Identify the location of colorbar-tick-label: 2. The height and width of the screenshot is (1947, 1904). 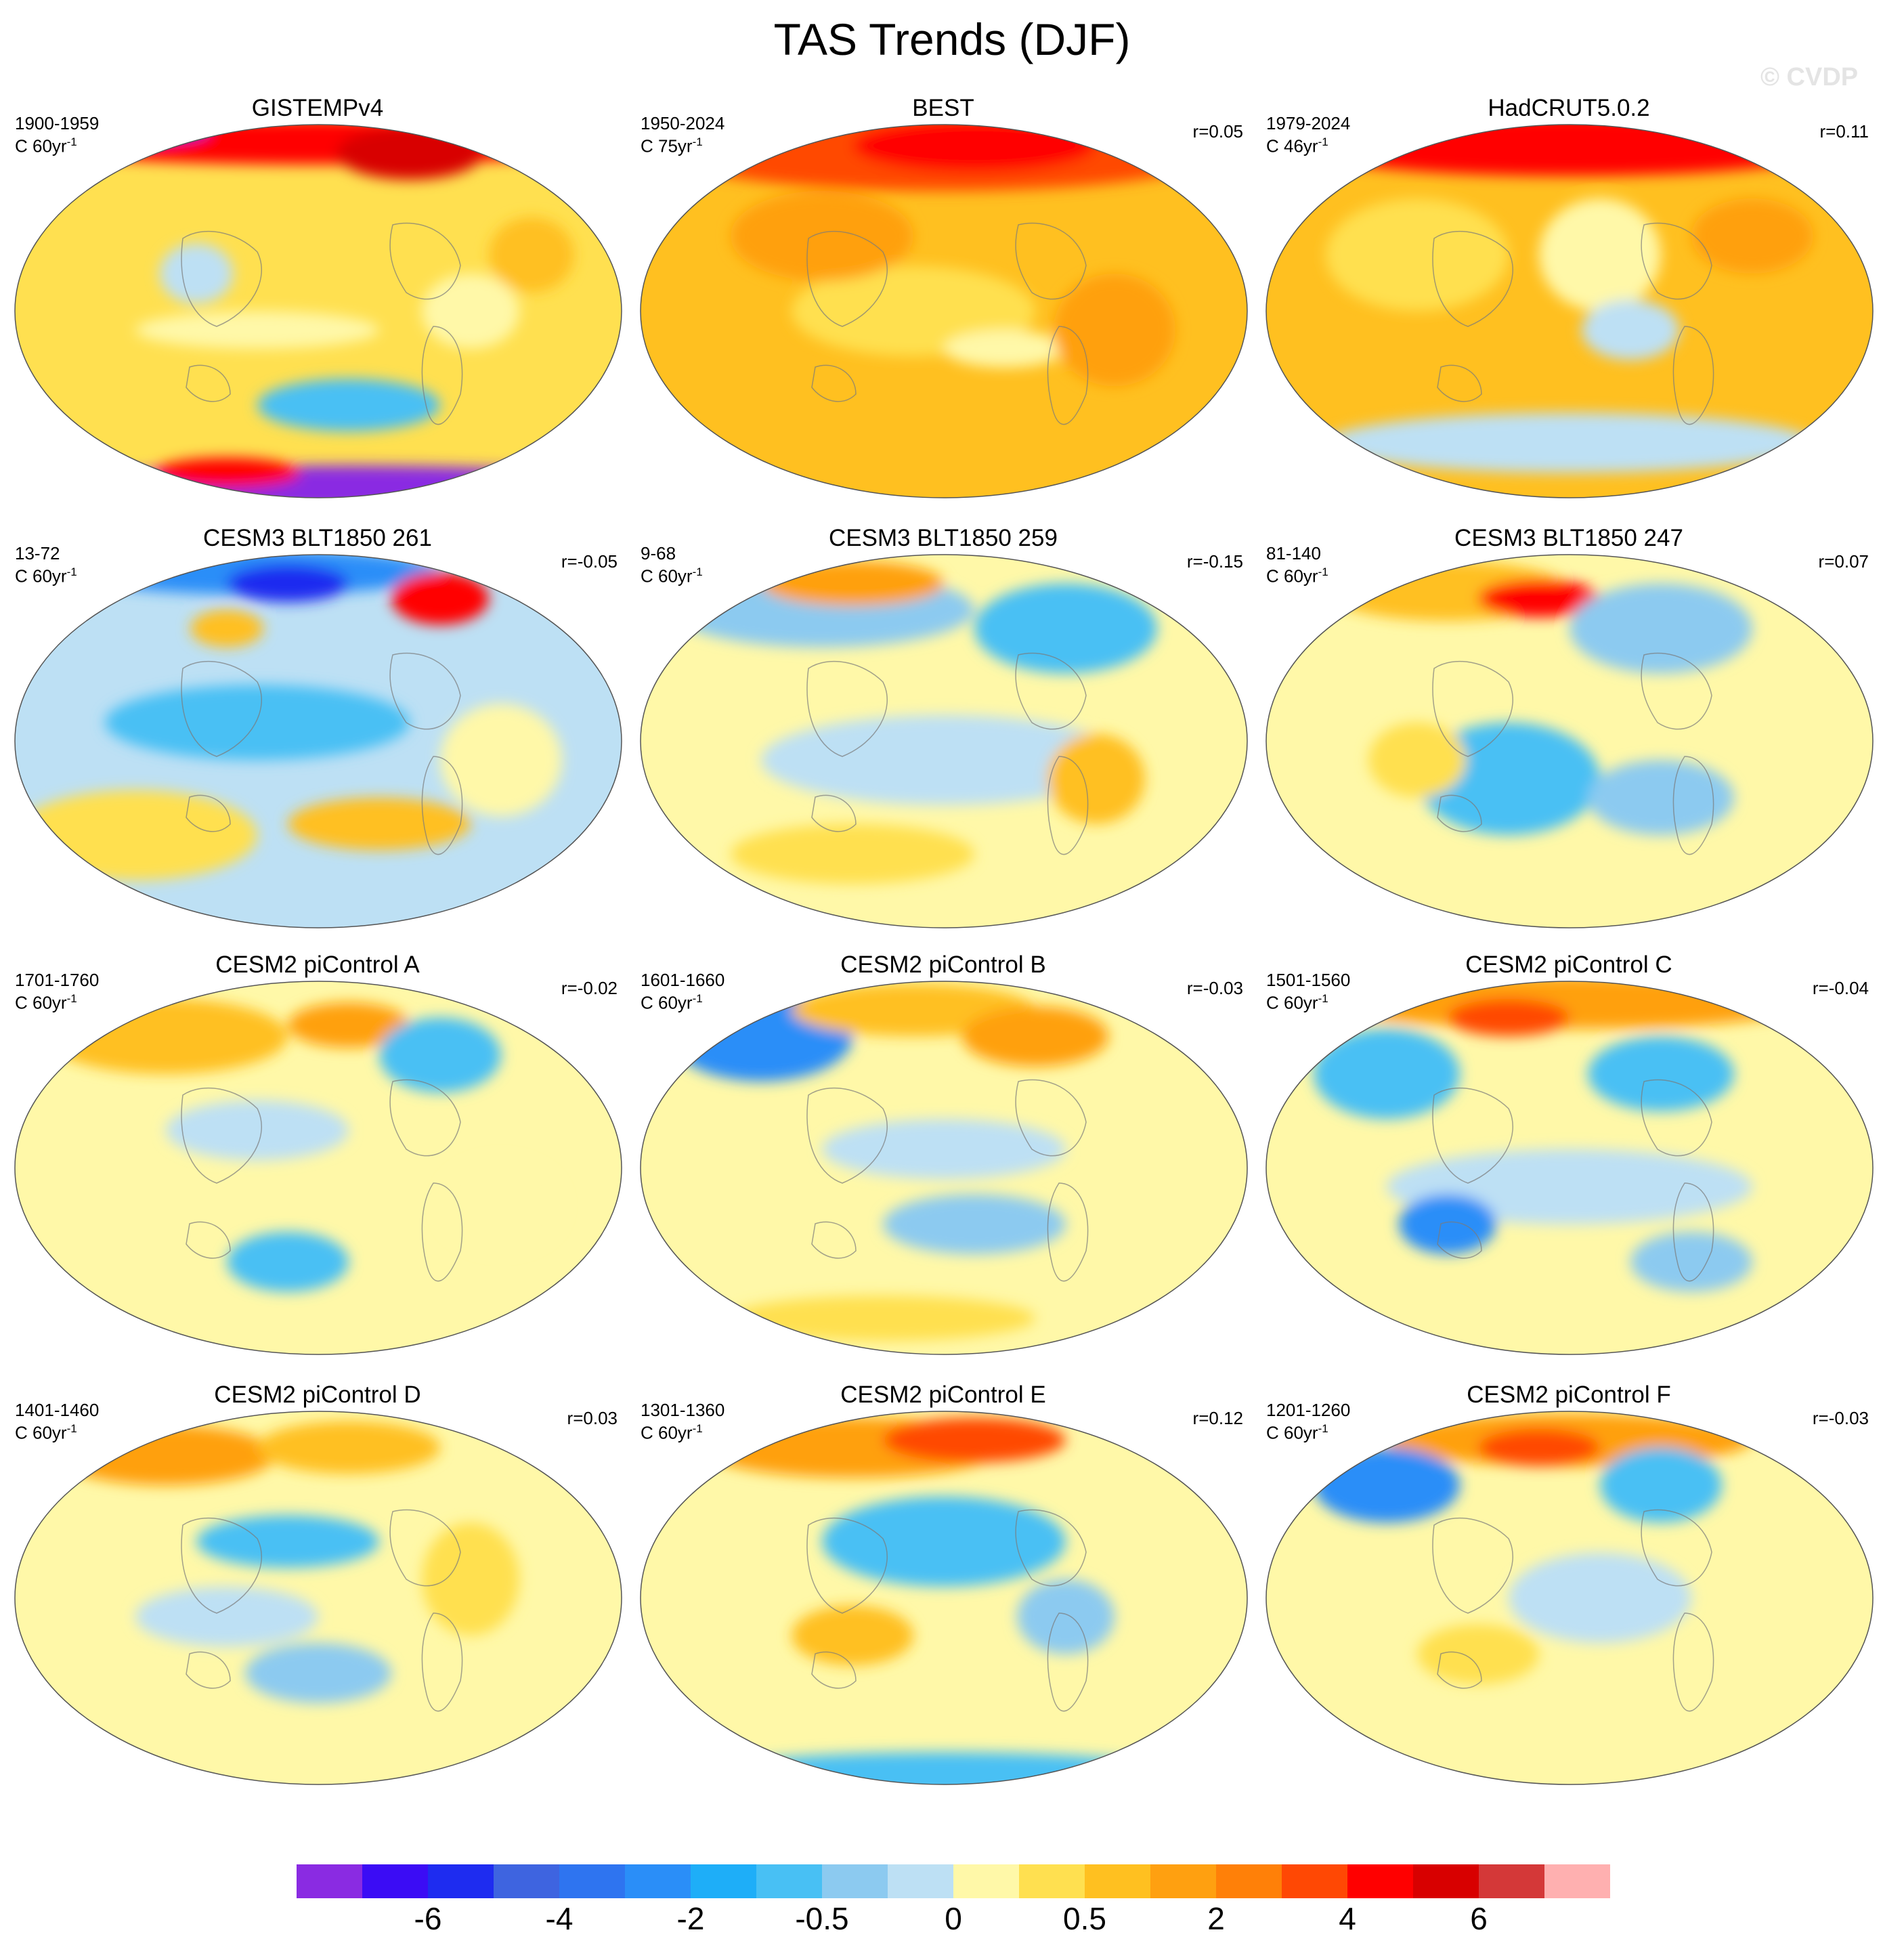
(1216, 1918).